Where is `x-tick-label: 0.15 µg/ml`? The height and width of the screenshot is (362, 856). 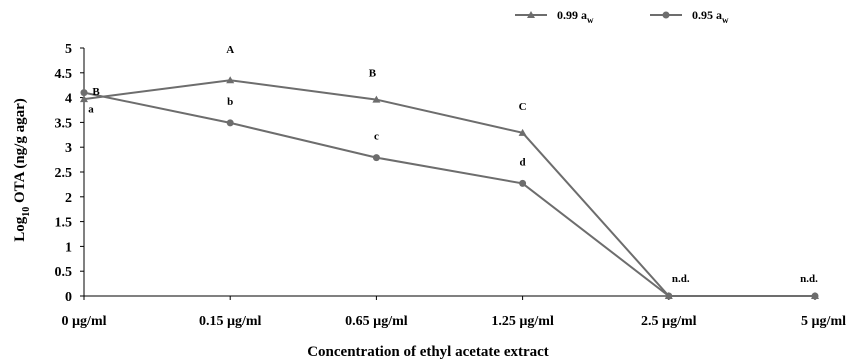
x-tick-label: 0.15 µg/ml is located at coordinates (230, 321).